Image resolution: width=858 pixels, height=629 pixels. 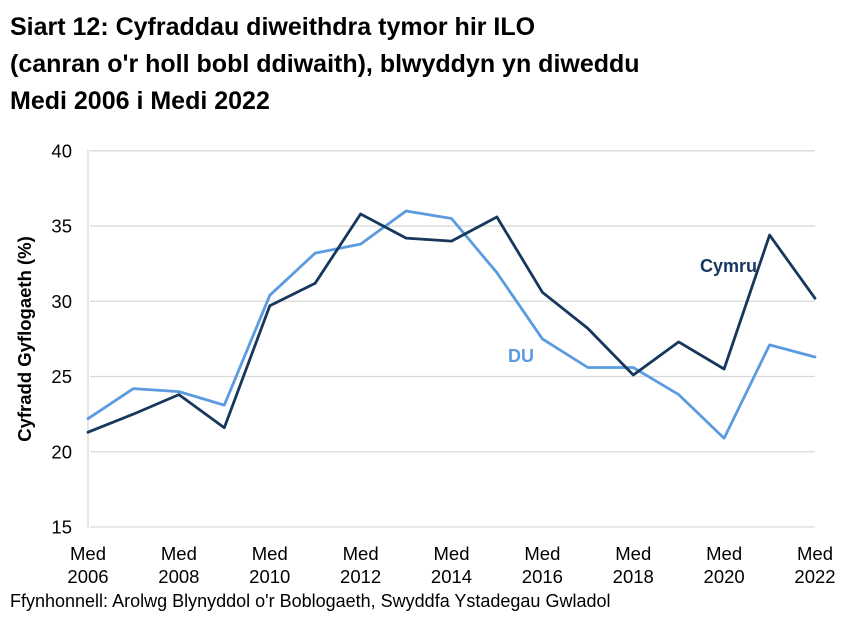 I want to click on x-tick-label-year: 2012, so click(x=360, y=576).